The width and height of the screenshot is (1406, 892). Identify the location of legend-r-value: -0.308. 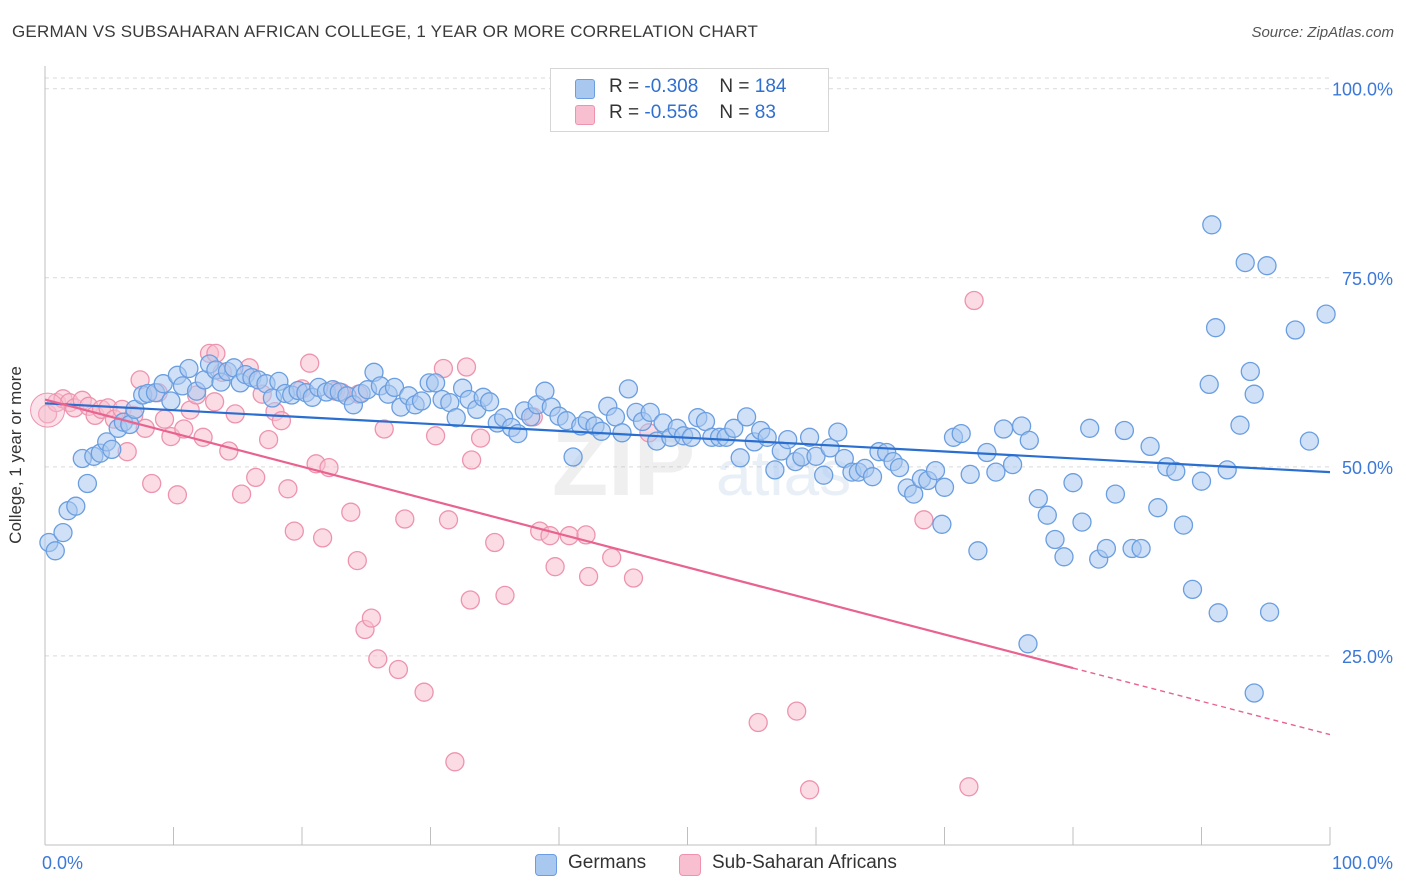
(671, 86).